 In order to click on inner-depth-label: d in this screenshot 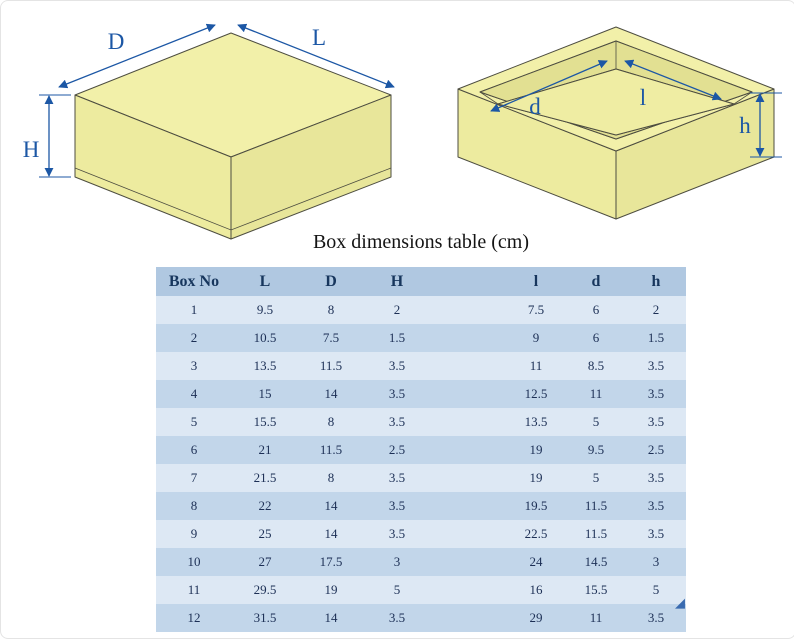, I will do `click(535, 106)`.